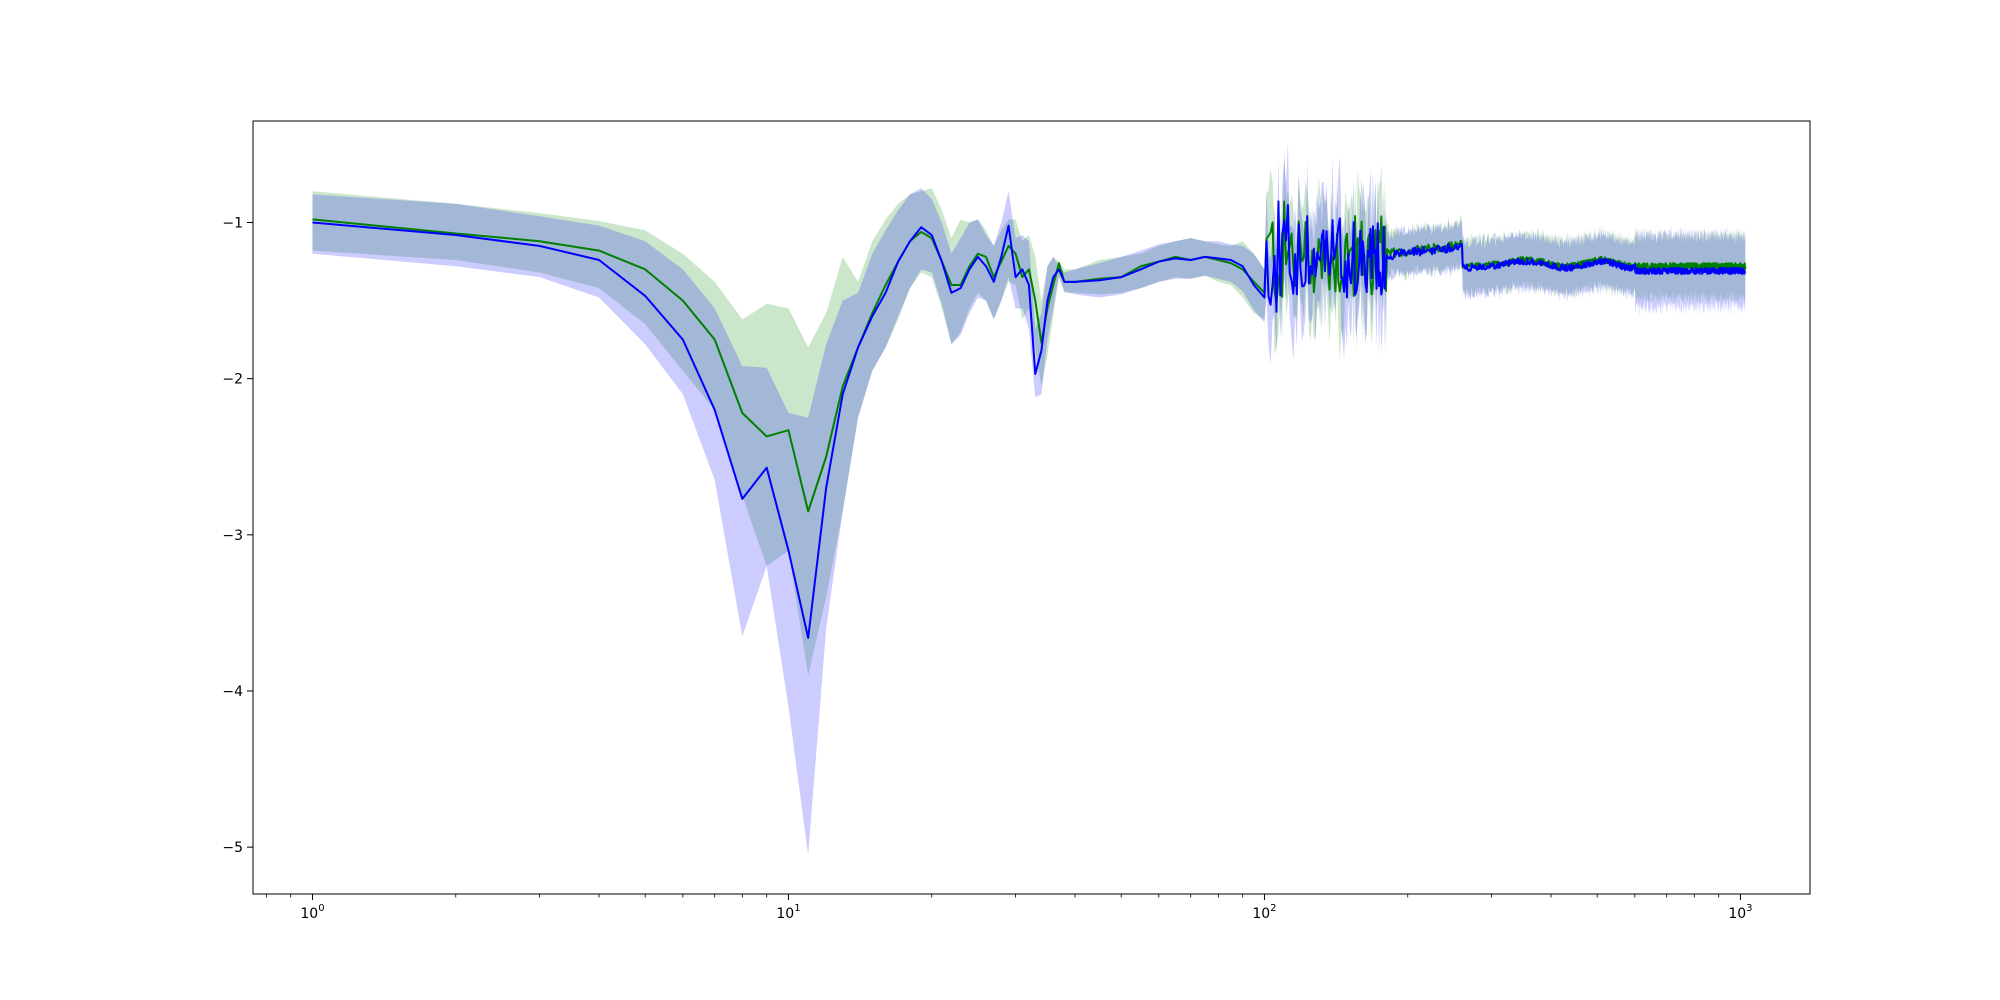 The width and height of the screenshot is (2000, 1000). What do you see at coordinates (1009, 908) in the screenshot?
I see `x-axis: 10⁰ 10¹ 10² 10³` at bounding box center [1009, 908].